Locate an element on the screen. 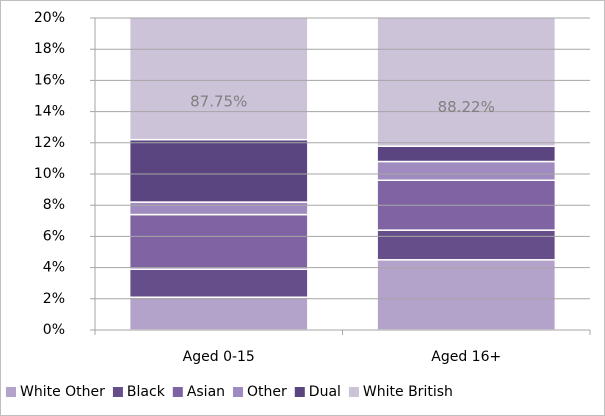 The height and width of the screenshot is (416, 605). y-tick-label: 2% is located at coordinates (54, 299).